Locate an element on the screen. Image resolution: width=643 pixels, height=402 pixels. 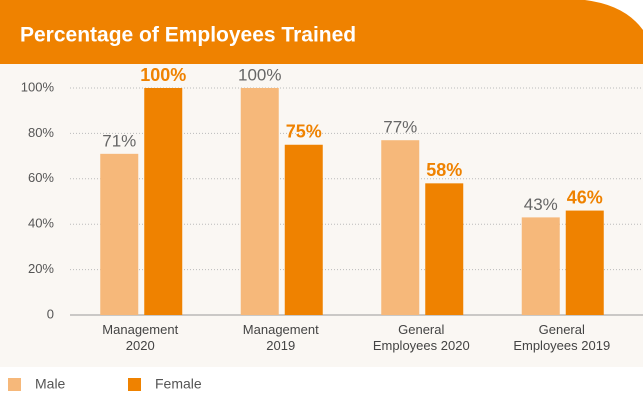
x-tick-label: Management 2020 is located at coordinates (140, 337).